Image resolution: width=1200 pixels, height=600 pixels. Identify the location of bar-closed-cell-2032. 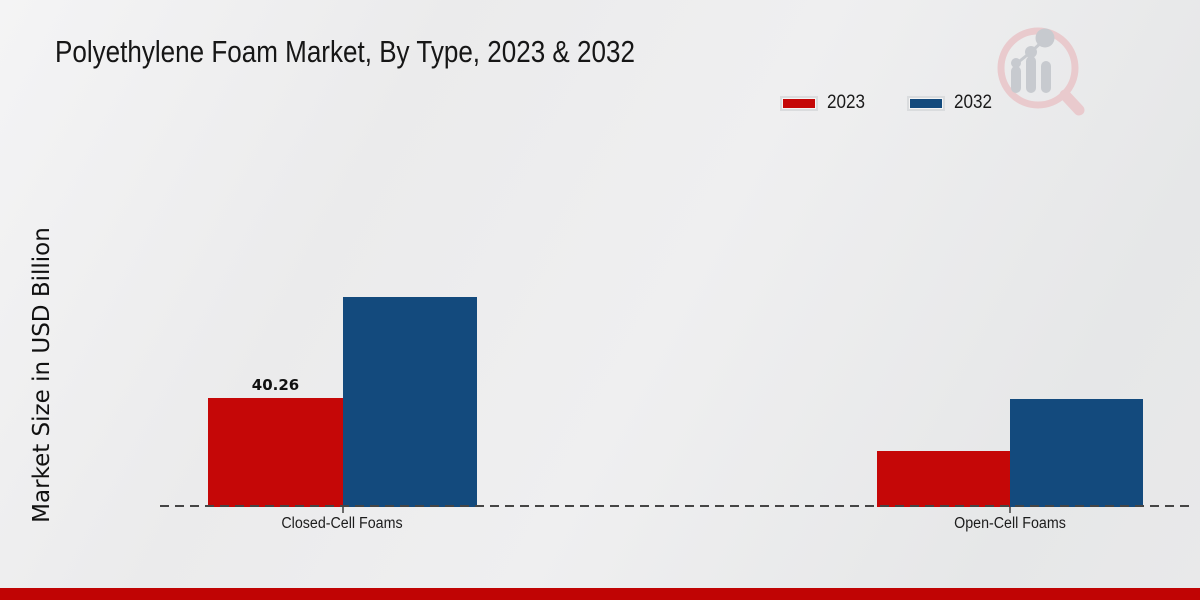
(410, 402).